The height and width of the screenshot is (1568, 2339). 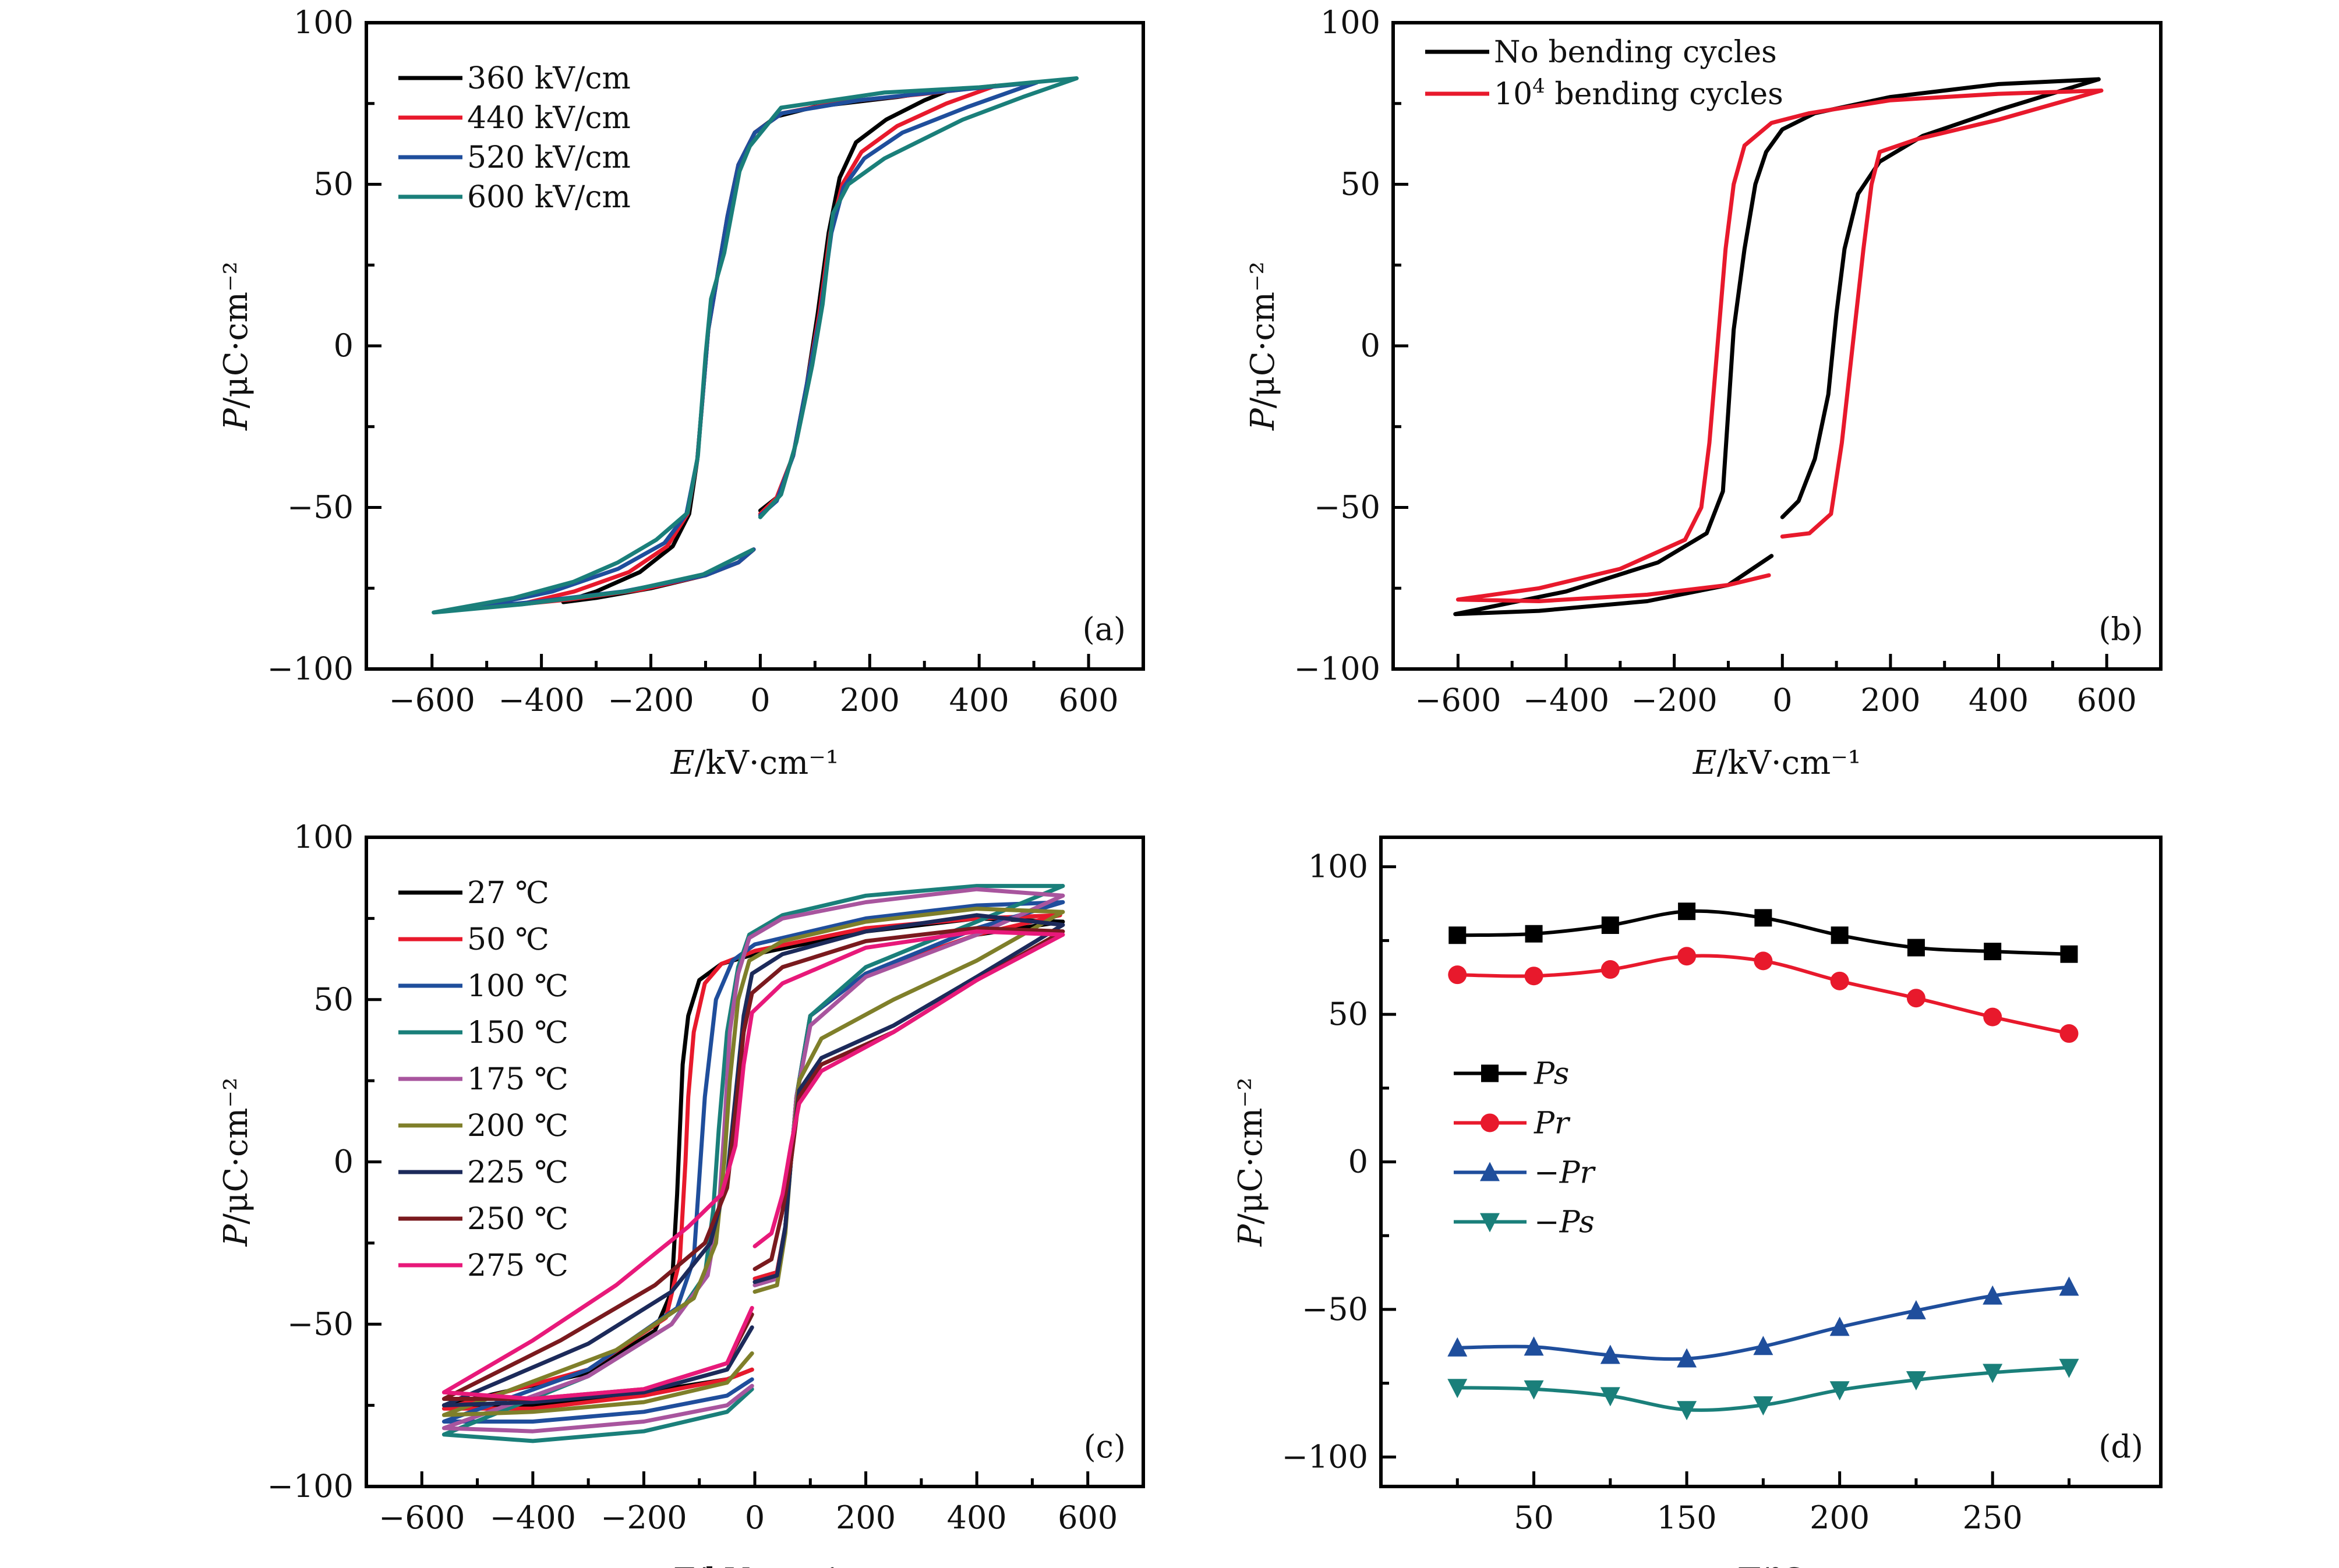 What do you see at coordinates (1525, 1173) in the screenshot?
I see `legend-item: −Pr` at bounding box center [1525, 1173].